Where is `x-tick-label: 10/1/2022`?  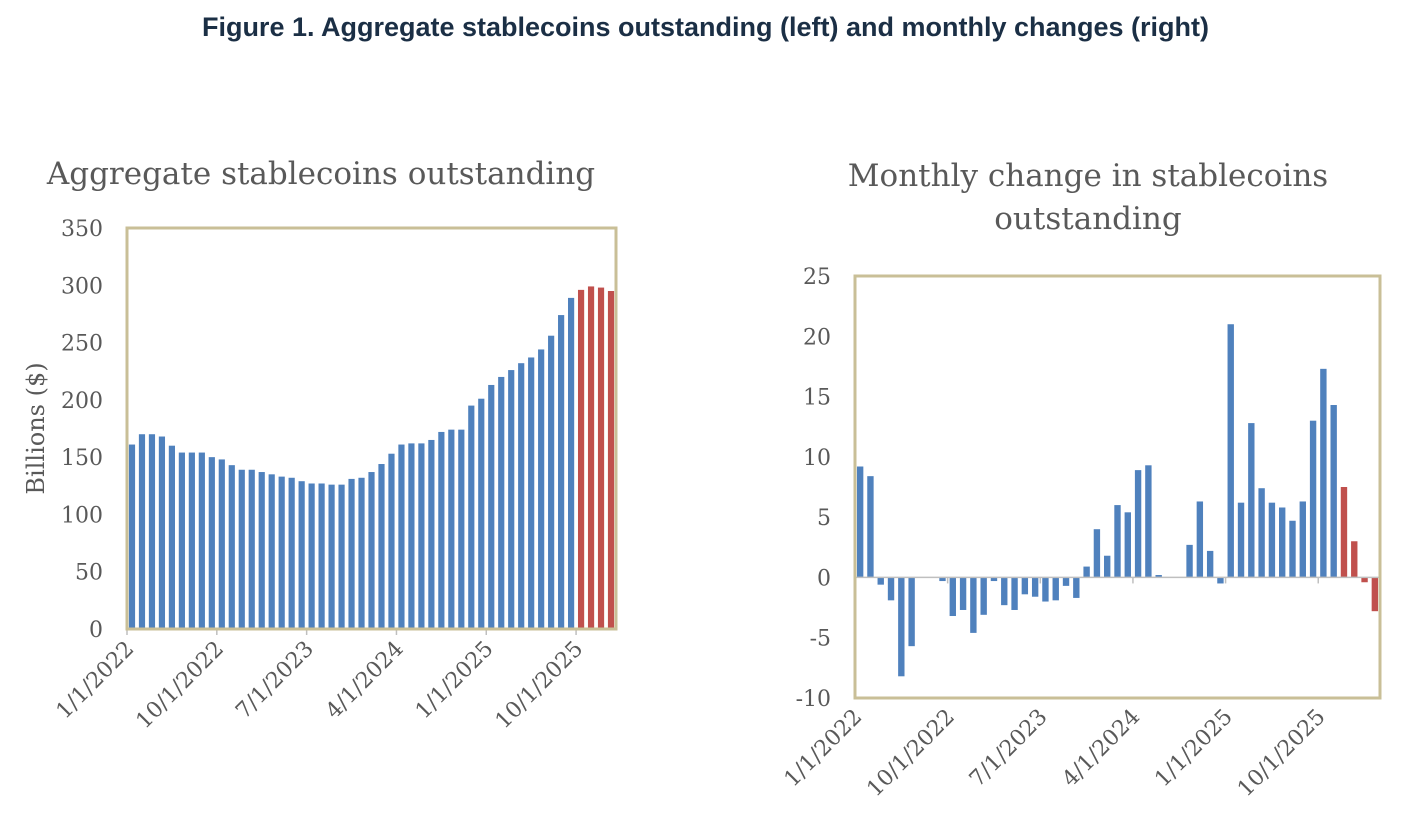
x-tick-label: 10/1/2022 is located at coordinates (910, 753).